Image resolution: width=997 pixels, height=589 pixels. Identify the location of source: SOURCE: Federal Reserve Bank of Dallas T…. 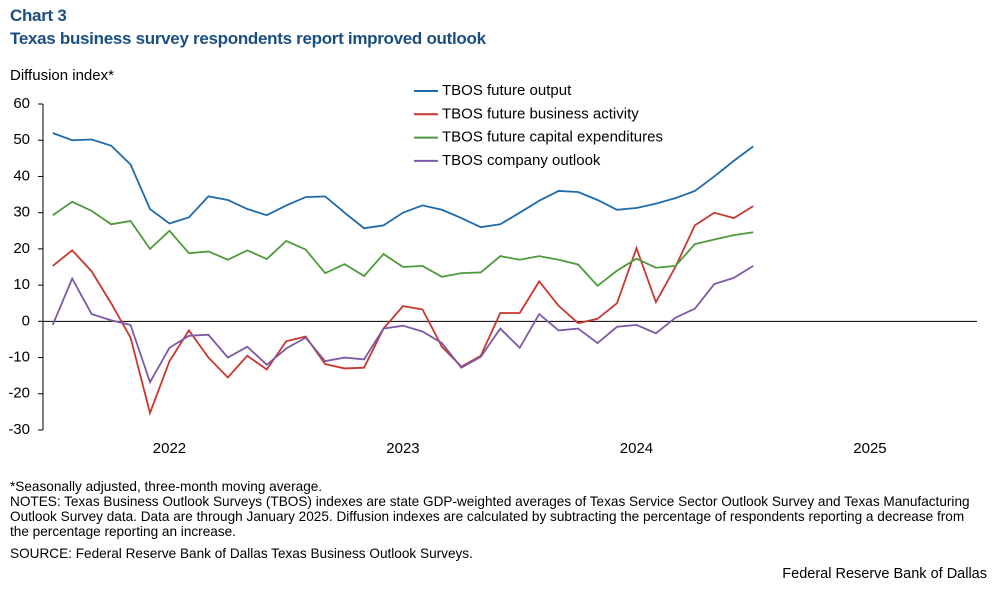
(241, 553).